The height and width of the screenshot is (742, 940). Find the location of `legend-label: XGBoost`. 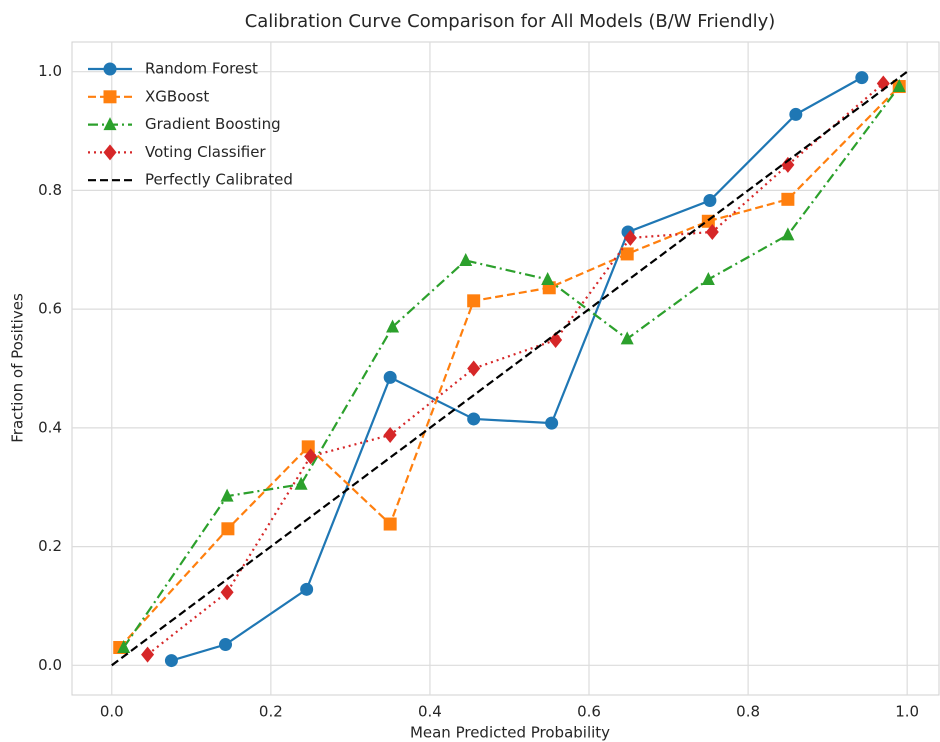

legend-label: XGBoost is located at coordinates (177, 96).